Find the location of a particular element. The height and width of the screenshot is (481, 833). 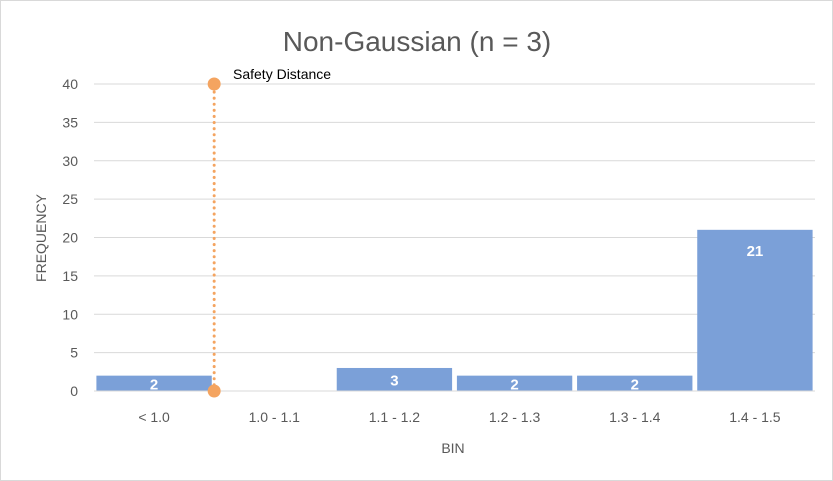

y-axis-title: FREQUENCY is located at coordinates (41, 237).